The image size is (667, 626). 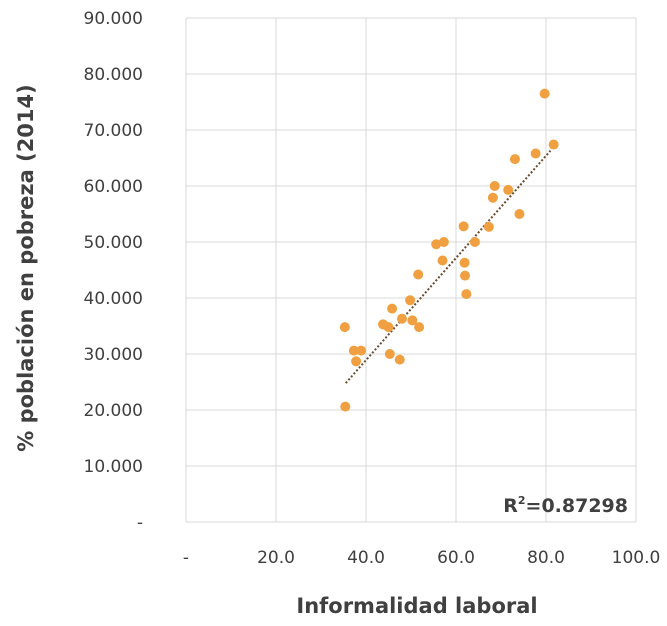 What do you see at coordinates (113, 19) in the screenshot?
I see `y-tick-label: 90.000` at bounding box center [113, 19].